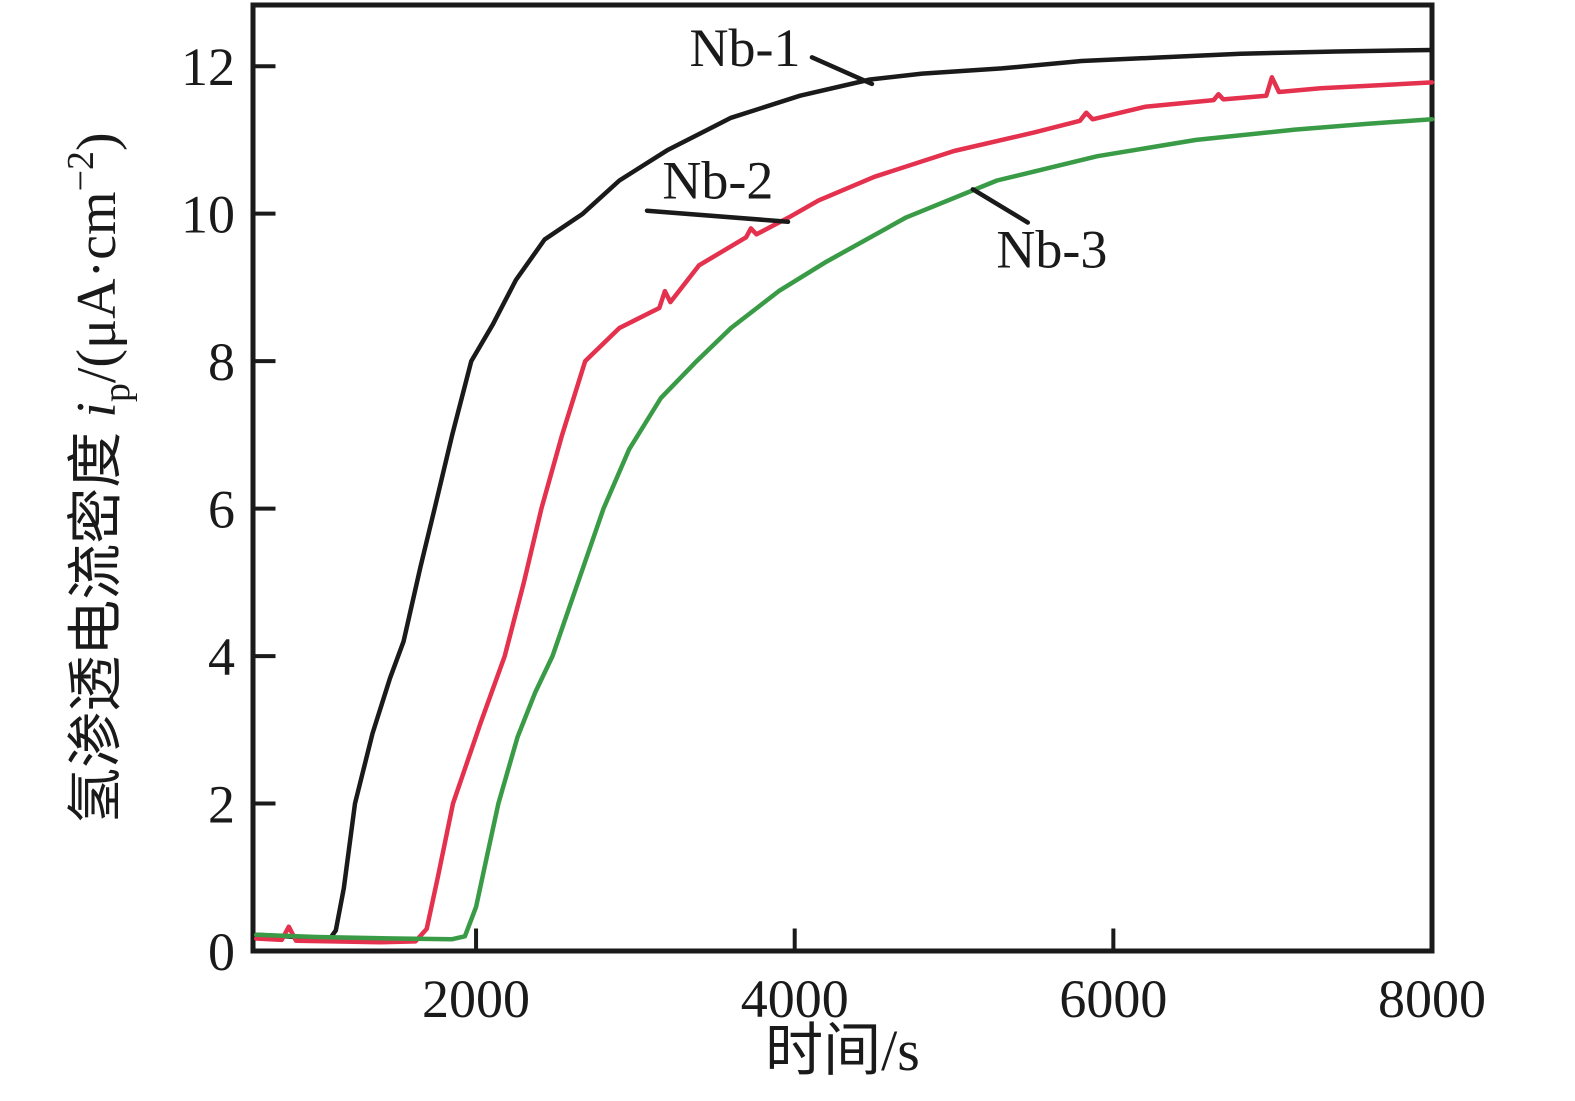  What do you see at coordinates (221, 657) in the screenshot?
I see `y-tick-label: 4` at bounding box center [221, 657].